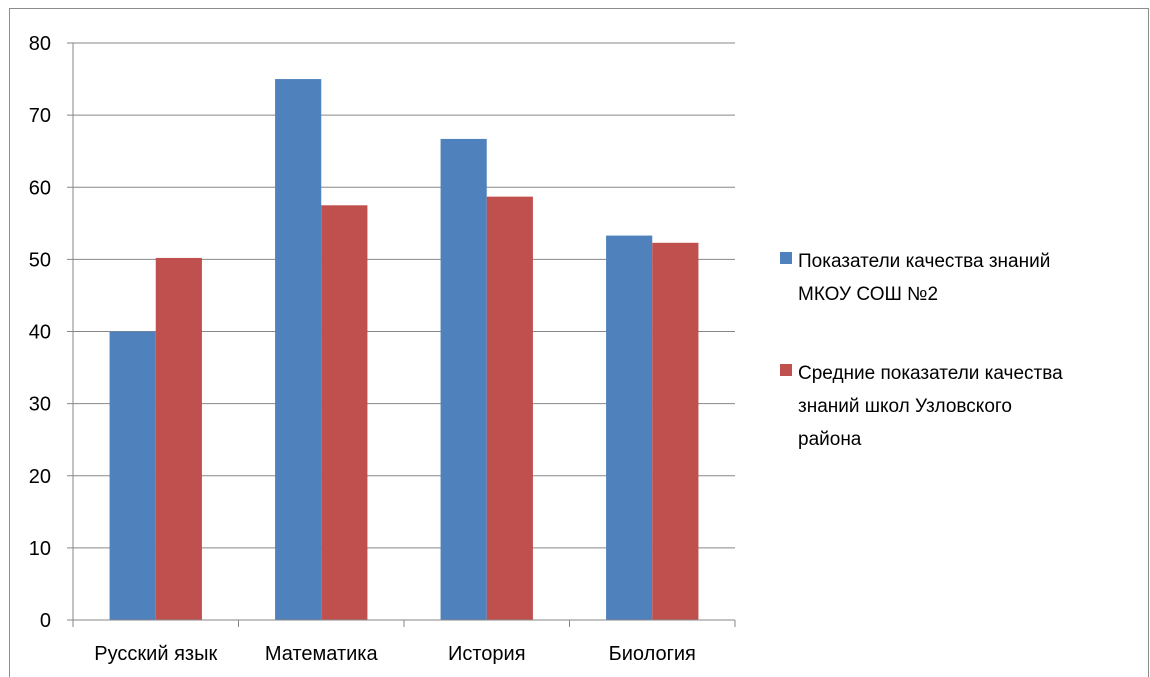 The height and width of the screenshot is (677, 1150). What do you see at coordinates (322, 654) in the screenshot?
I see `x-tick-label: Математика` at bounding box center [322, 654].